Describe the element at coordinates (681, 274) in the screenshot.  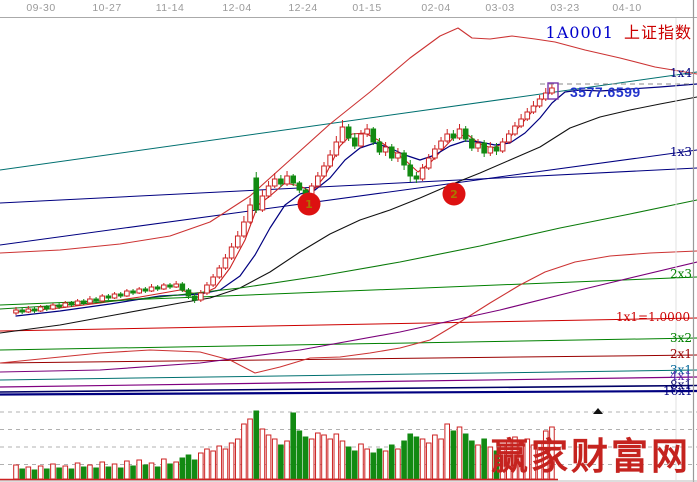
I see `gann-label-2x3: 2x3` at that location.